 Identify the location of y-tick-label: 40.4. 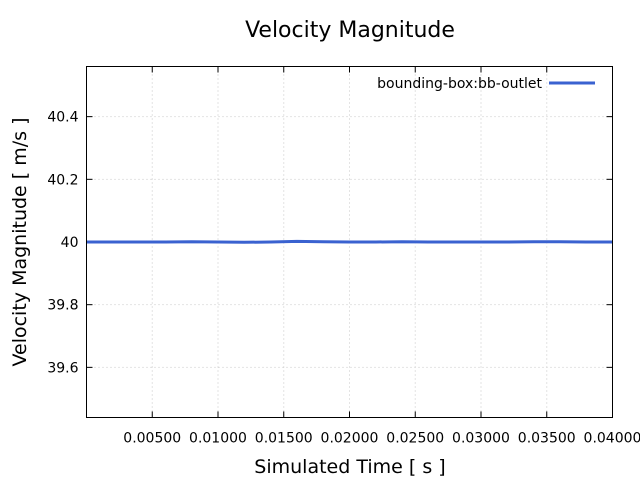
(62, 118).